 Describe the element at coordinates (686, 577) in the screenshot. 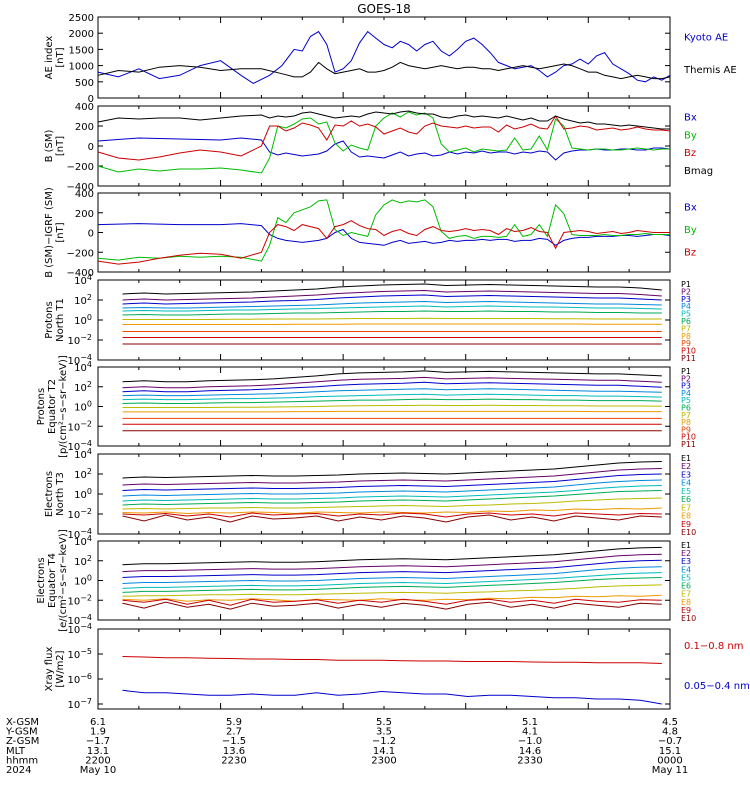

I see `legend-e5: E5` at that location.